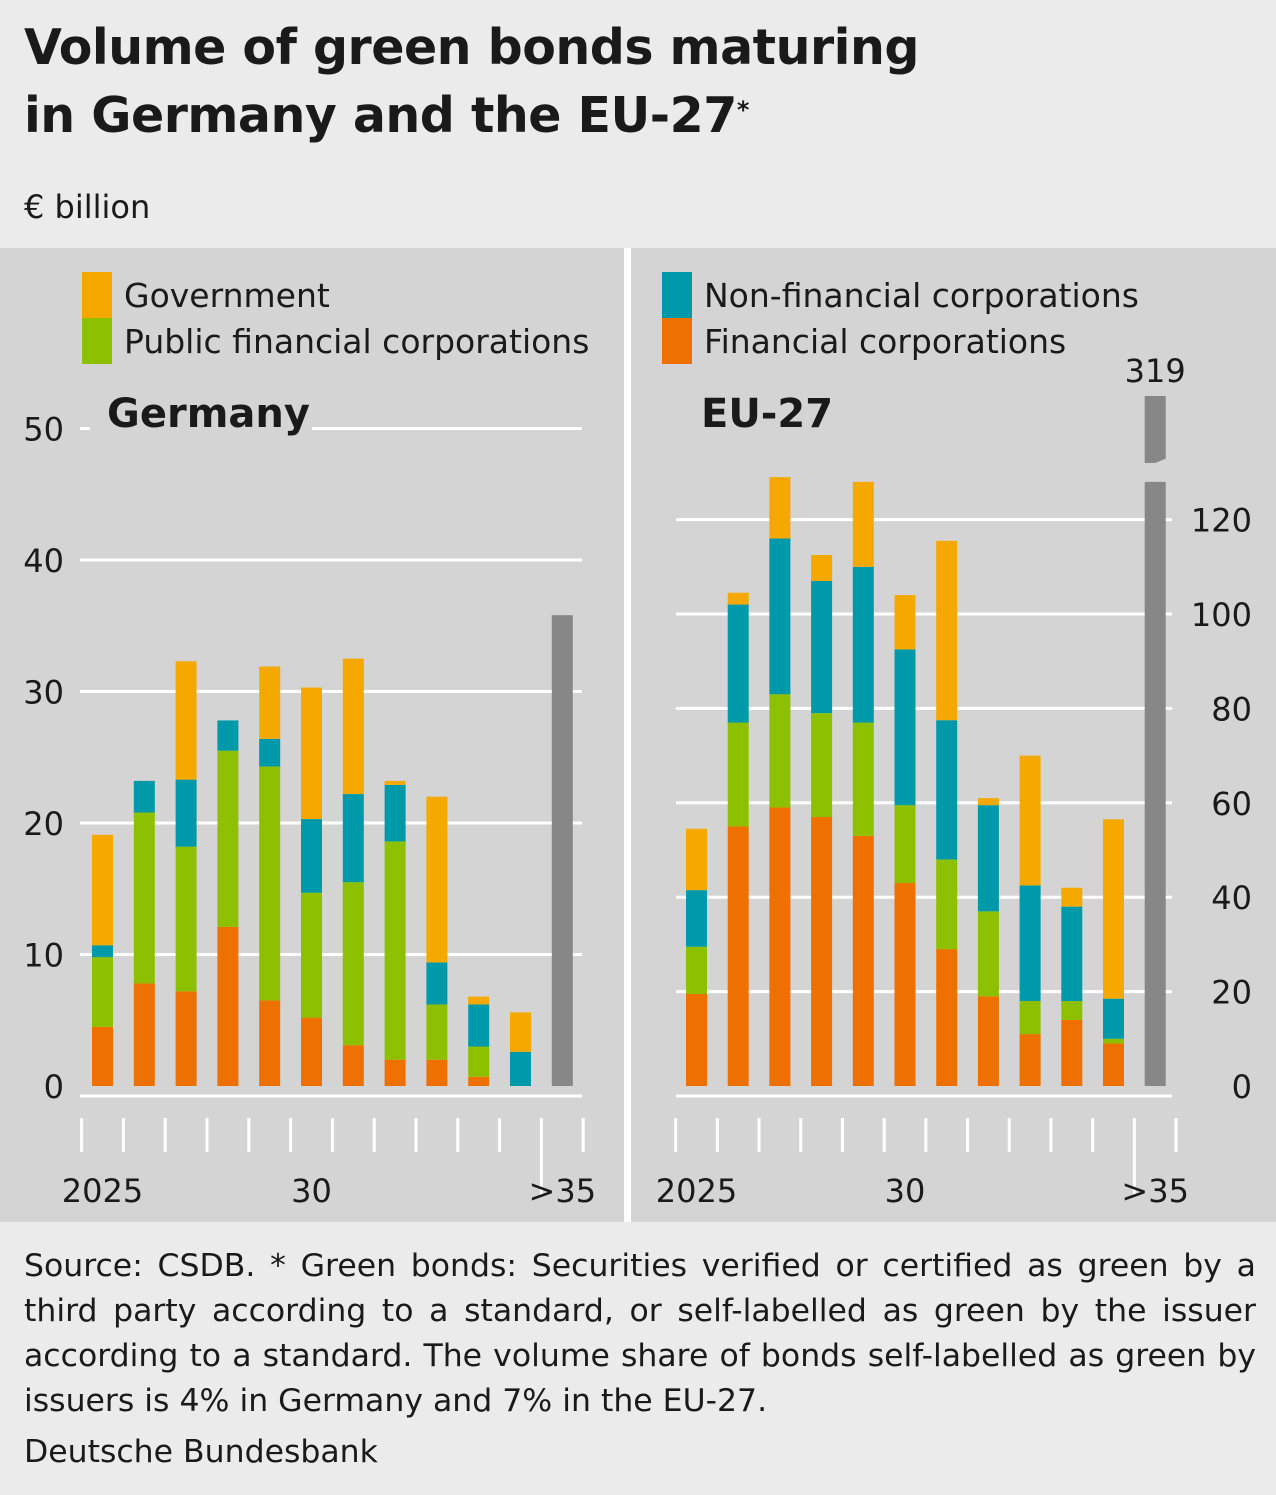 The image size is (1276, 1495). I want to click on panel-title: Germany, so click(208, 414).